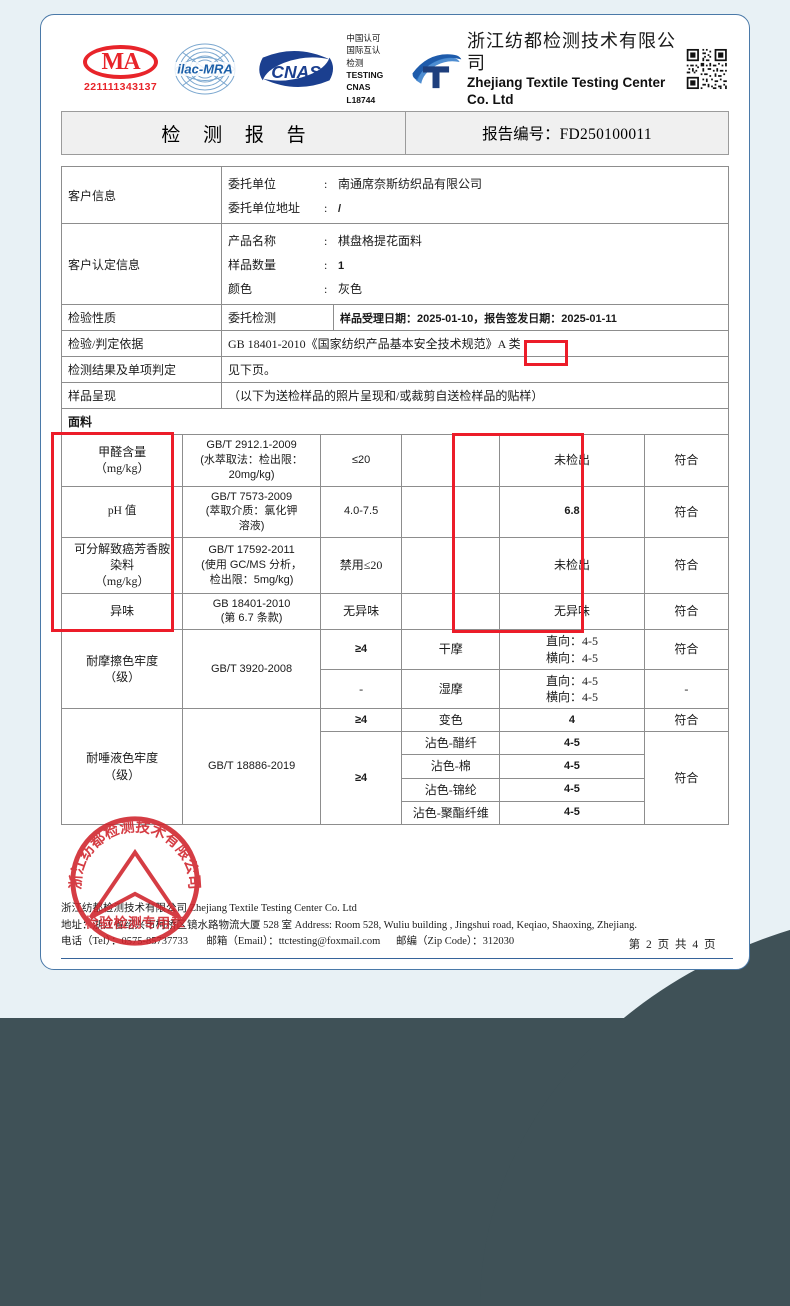  What do you see at coordinates (571, 52) in the screenshot?
I see `company-name-zh: 浙江纺都检测技术有限公司` at bounding box center [571, 52].